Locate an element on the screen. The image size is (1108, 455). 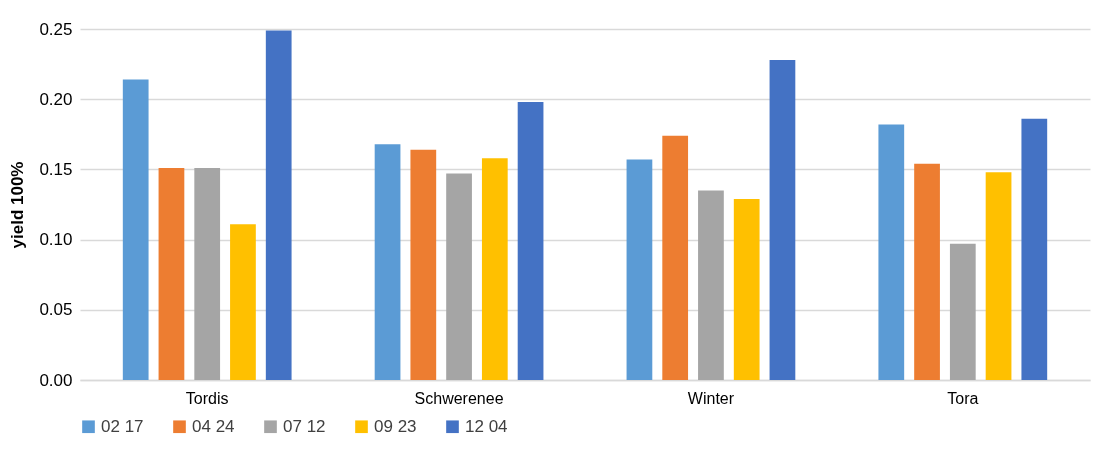
x-tick-label: Tordis is located at coordinates (207, 398).